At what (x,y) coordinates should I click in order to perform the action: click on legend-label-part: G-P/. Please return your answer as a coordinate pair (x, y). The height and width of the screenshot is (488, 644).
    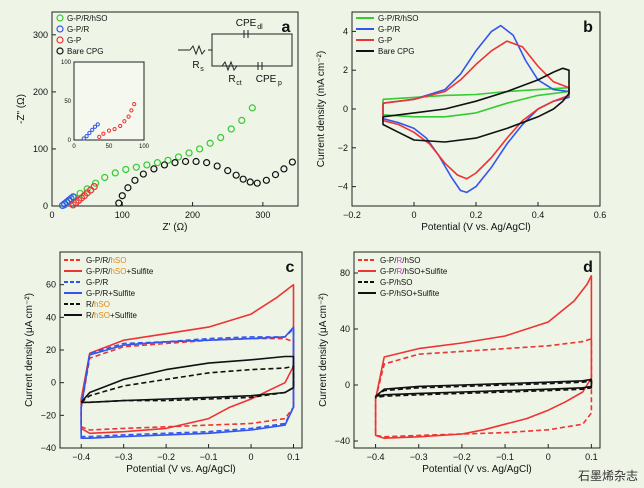
    Looking at the image, I should click on (388, 260).